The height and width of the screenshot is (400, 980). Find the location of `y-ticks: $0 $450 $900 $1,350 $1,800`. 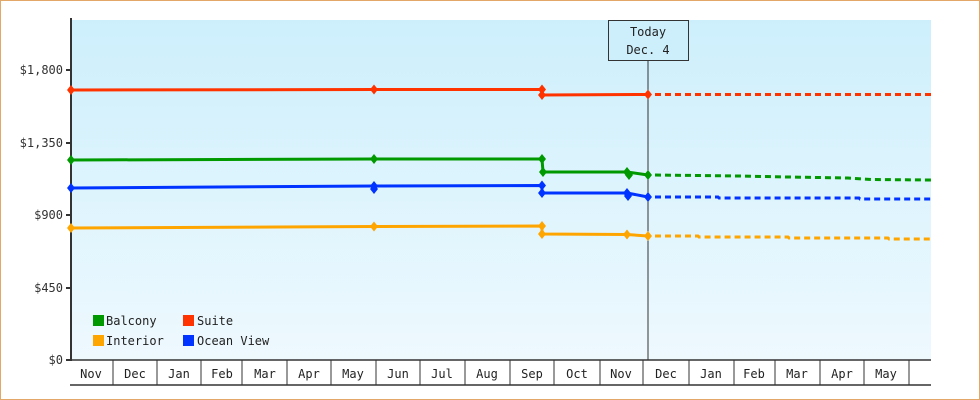

y-ticks: $0 $450 $900 $1,350 $1,800 is located at coordinates (45, 215).